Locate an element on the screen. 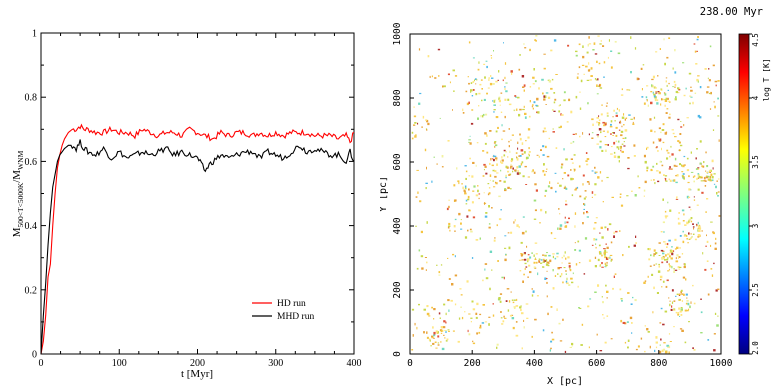 The width and height of the screenshot is (775, 389). y-axis-label-main: M is located at coordinates (17, 232).